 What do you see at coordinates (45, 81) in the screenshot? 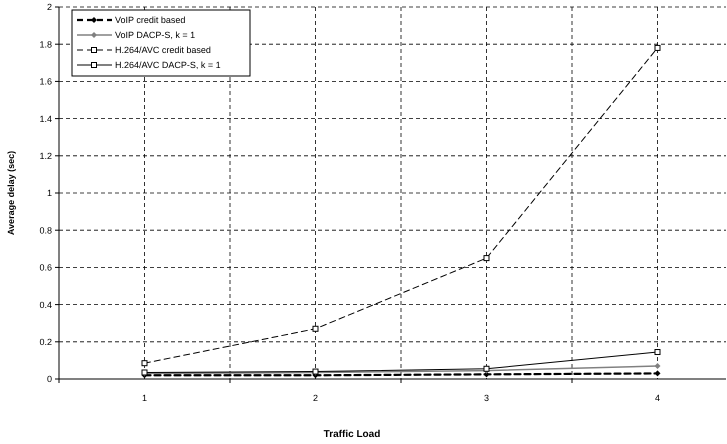
I see `y-tick-label: 1.6` at bounding box center [45, 81].